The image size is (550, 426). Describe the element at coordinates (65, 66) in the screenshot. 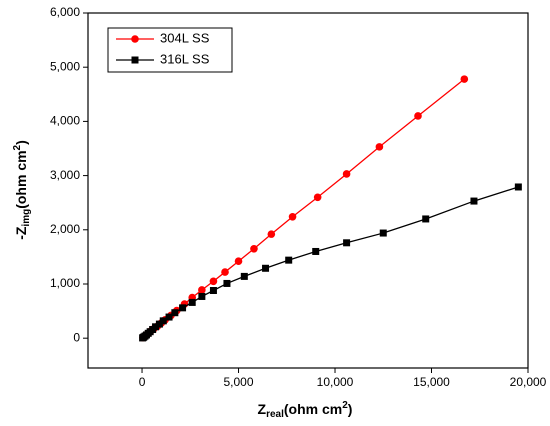

I see `y-tick-label: 5,000` at that location.